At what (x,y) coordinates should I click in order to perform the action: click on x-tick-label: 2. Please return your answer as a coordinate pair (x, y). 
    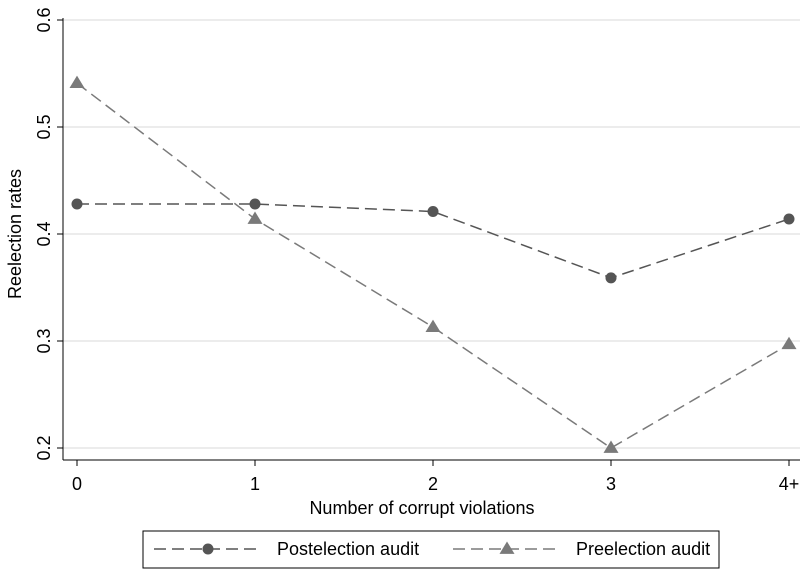
    Looking at the image, I should click on (433, 484).